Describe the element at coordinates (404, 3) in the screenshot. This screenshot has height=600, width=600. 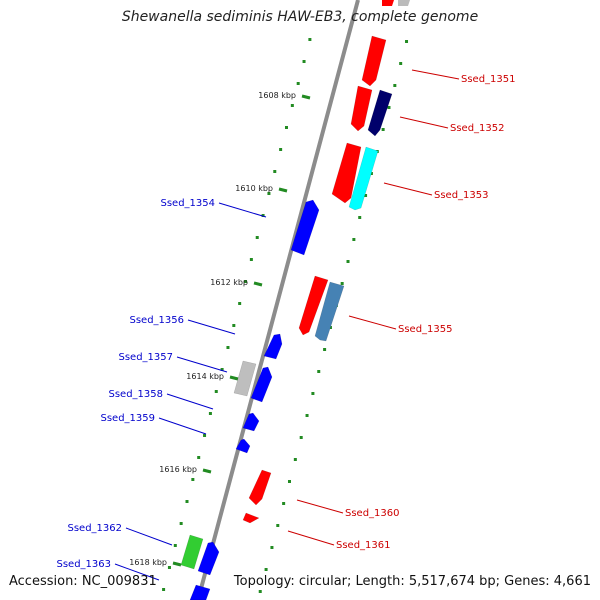
I see `gene-arrow-partial` at that location.